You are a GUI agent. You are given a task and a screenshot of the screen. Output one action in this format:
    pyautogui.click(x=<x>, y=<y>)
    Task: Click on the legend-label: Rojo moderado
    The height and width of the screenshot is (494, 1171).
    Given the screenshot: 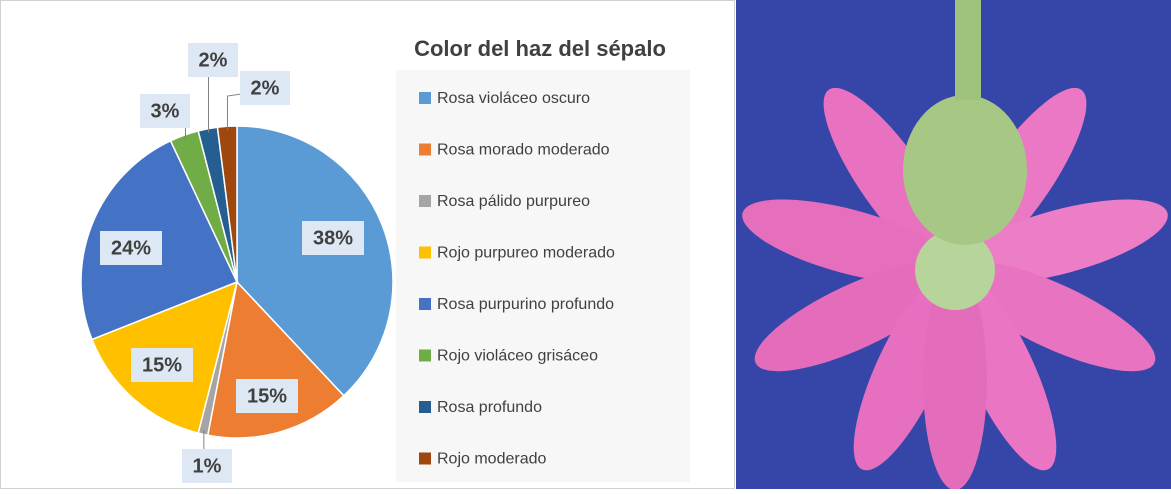 What is the action you would take?
    pyautogui.click(x=492, y=459)
    